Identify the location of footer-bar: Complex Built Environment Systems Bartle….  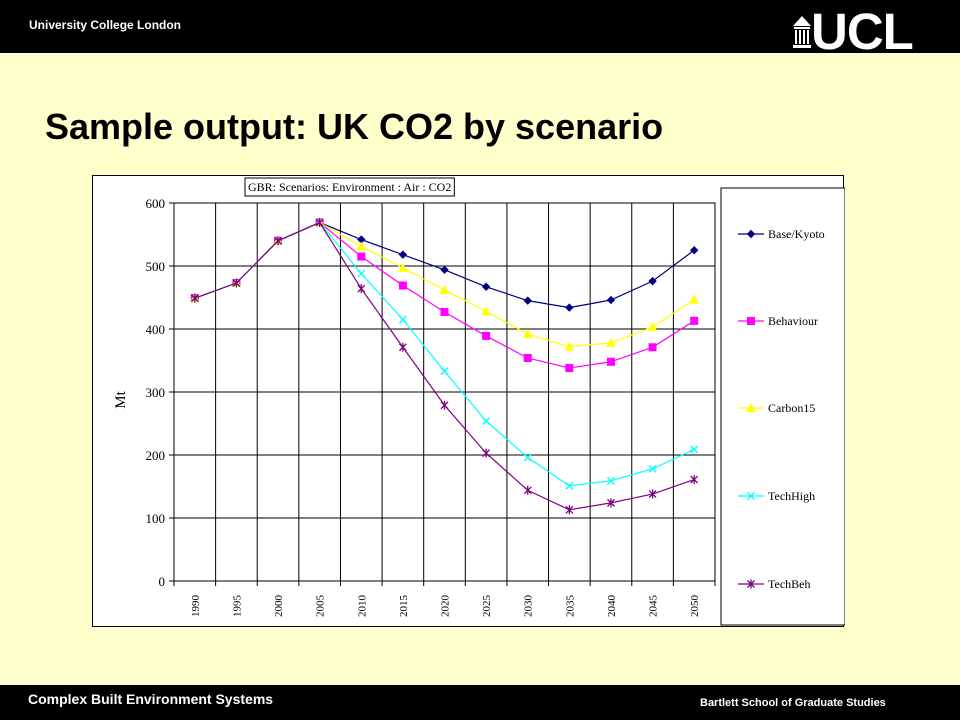
(480, 702).